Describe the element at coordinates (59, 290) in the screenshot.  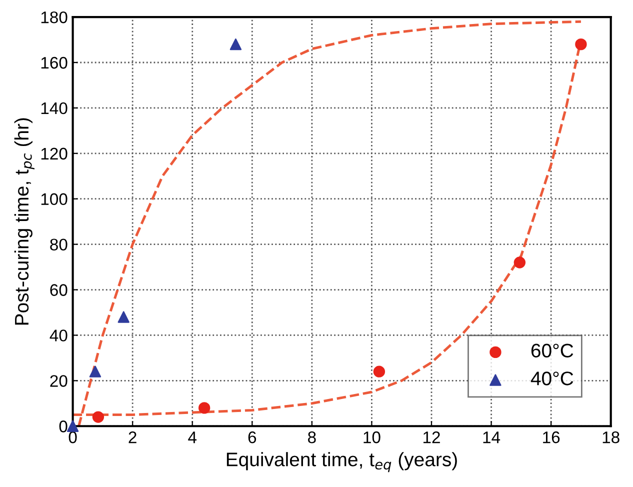
I see `y-tick-label: 60` at that location.